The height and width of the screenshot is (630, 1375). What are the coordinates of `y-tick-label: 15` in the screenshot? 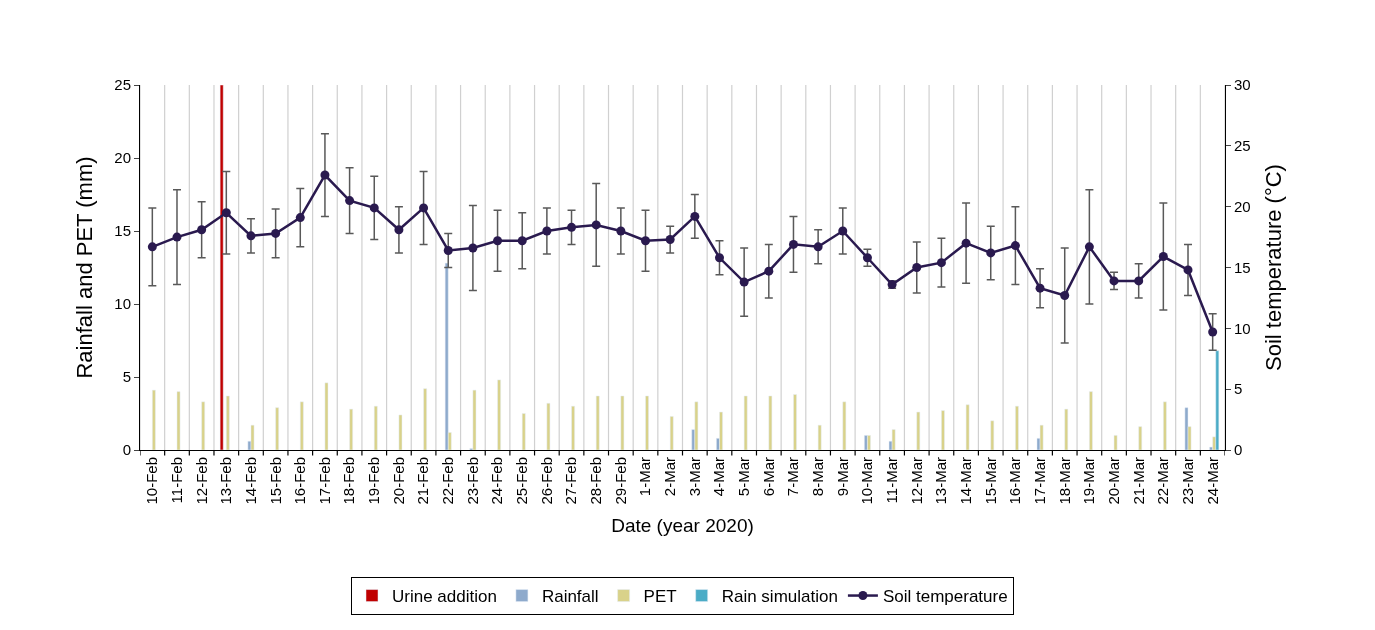 It's located at (122, 231).